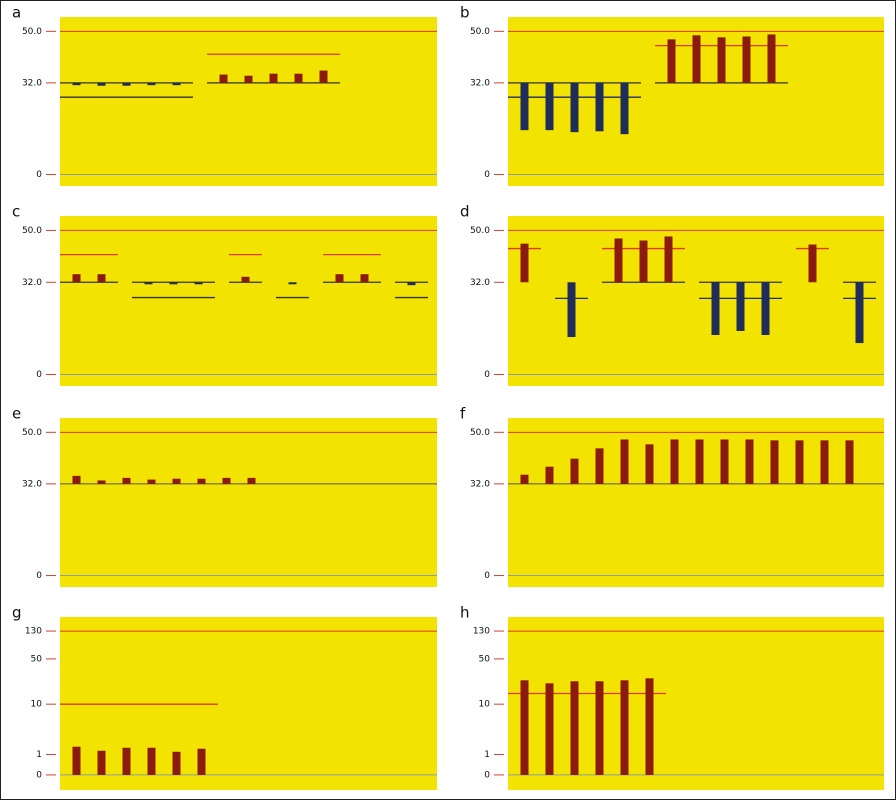 This screenshot has width=896, height=804. I want to click on panel-label: g, so click(17, 613).